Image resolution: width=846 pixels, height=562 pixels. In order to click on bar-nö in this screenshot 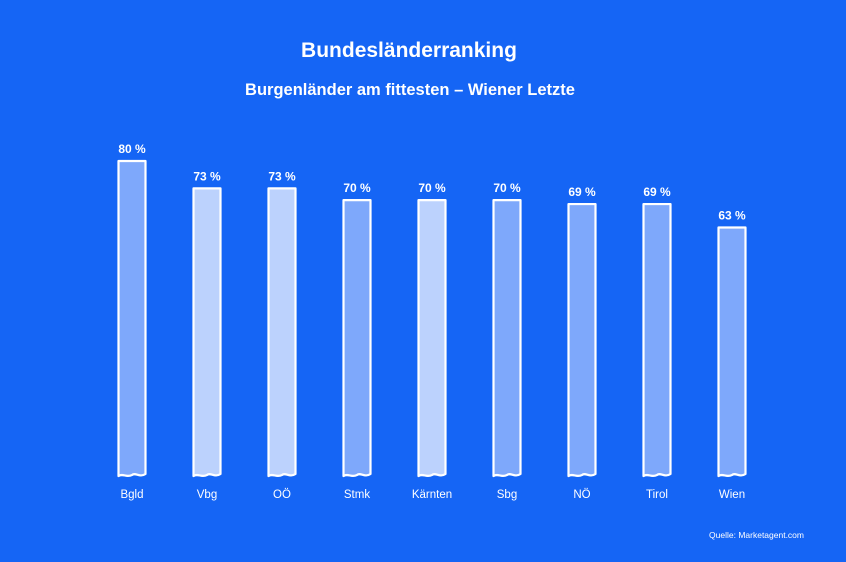, I will do `click(582, 340)`.